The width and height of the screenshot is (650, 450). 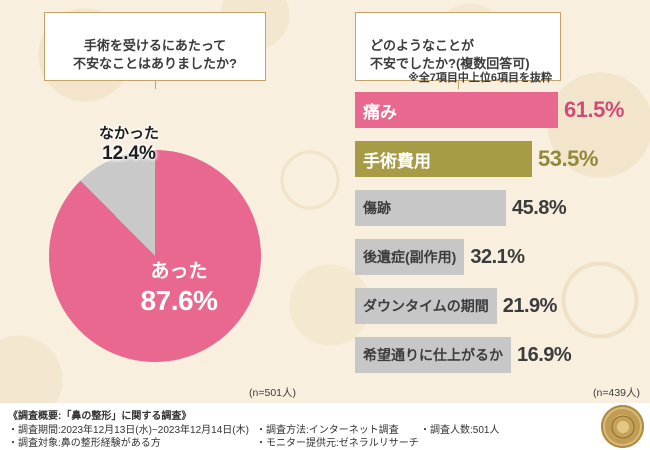 I want to click on bar-row: ダウンタイムの期間 21.9%, so click(x=500, y=306).